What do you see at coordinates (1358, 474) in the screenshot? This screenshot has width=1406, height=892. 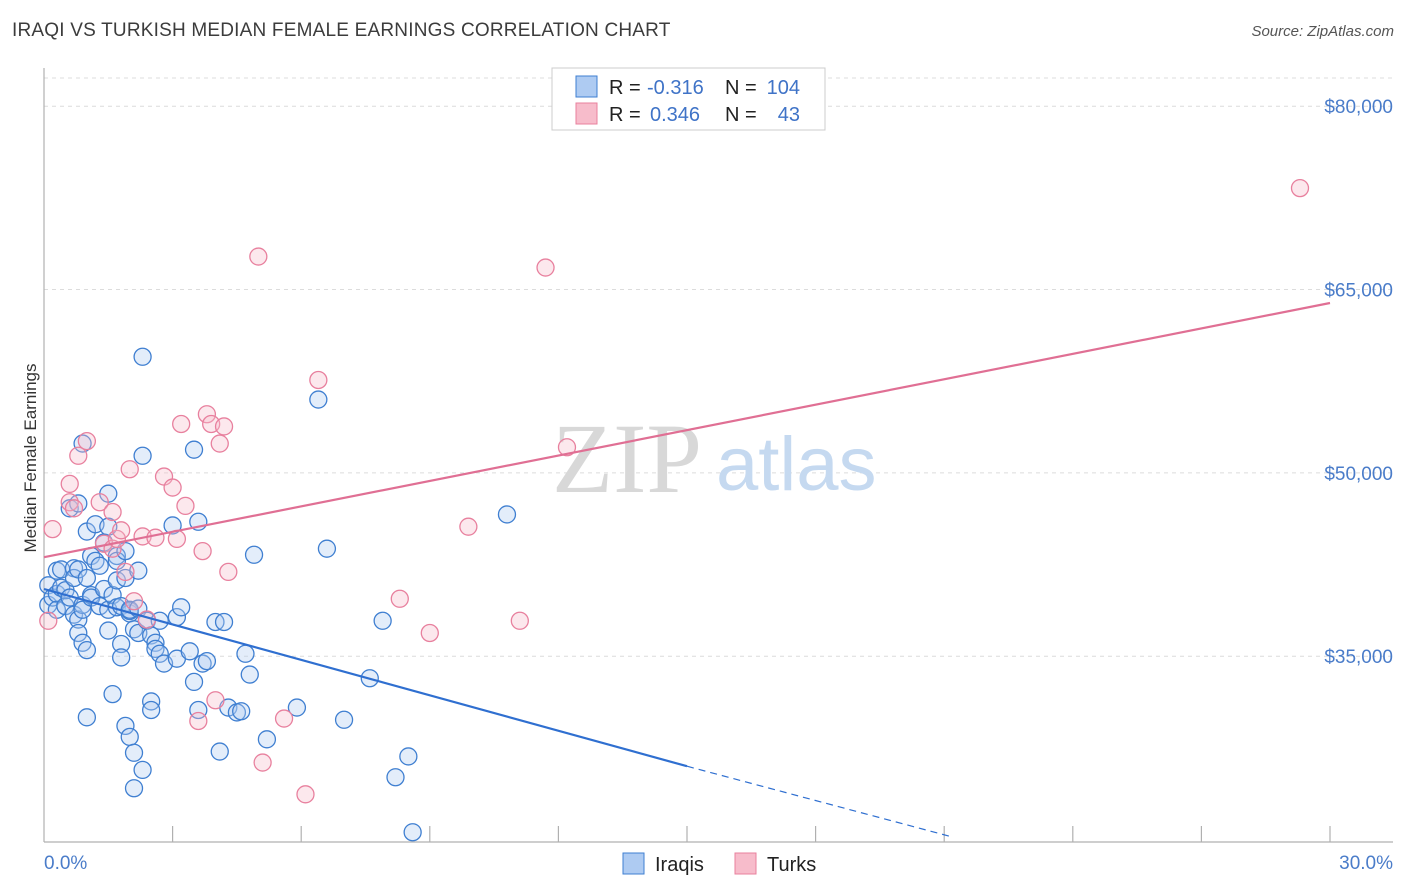 I see `y-tick-label: $50,000` at bounding box center [1358, 474].